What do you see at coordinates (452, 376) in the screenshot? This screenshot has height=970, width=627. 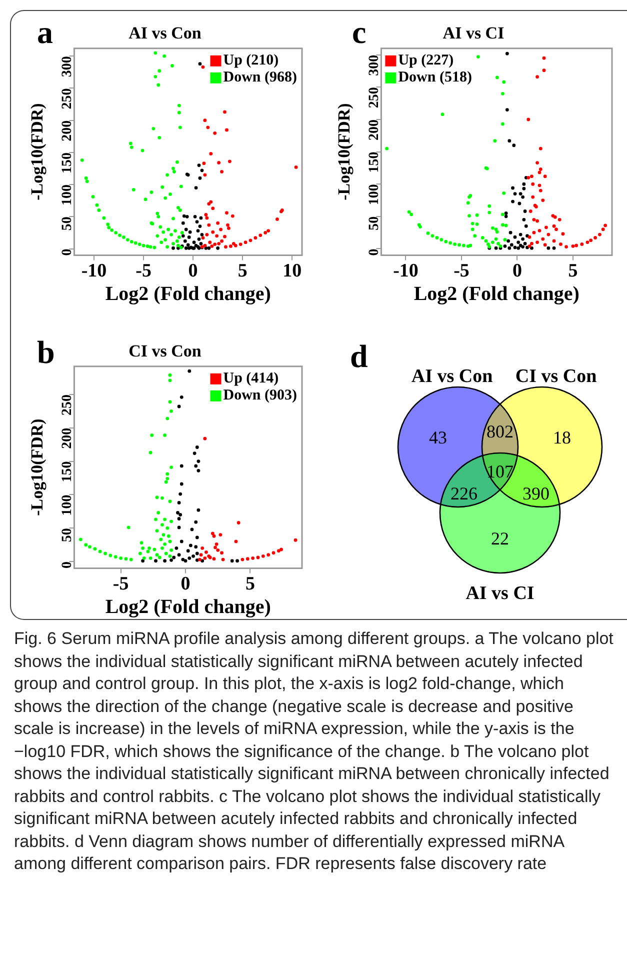 I see `text: AI vs Con` at bounding box center [452, 376].